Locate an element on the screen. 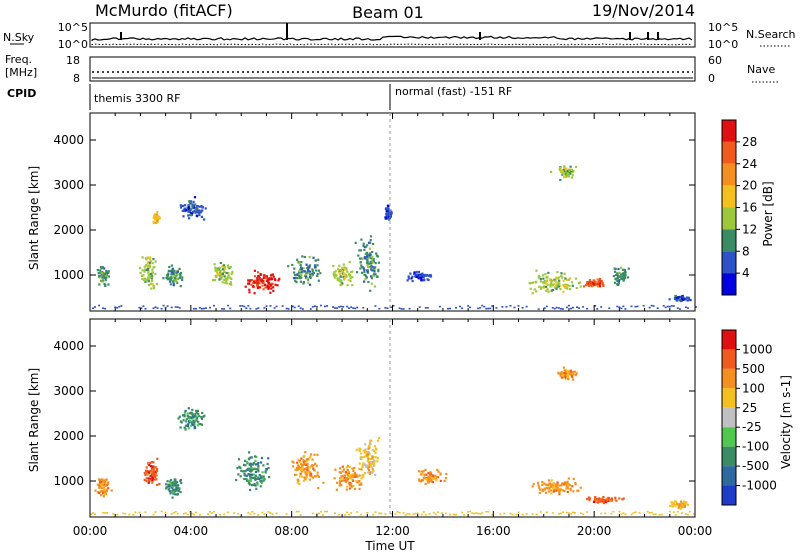 Image resolution: width=800 pixels, height=554 pixels. colorbar-tick-label: 25 is located at coordinates (749, 408).